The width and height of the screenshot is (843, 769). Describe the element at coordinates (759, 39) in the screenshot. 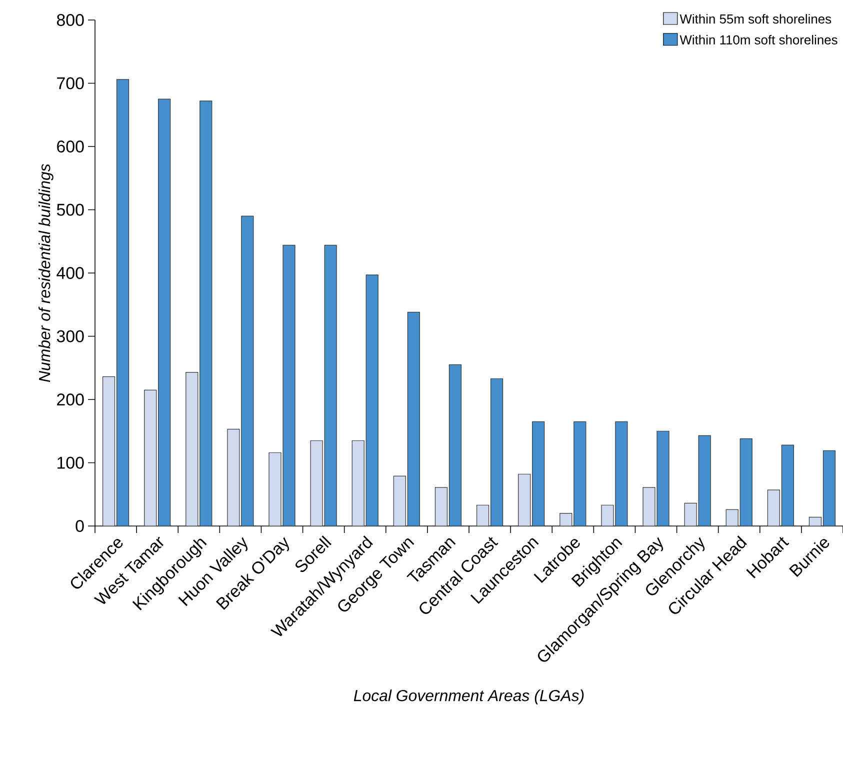

I see `legend-label: Within 110m soft shorelines` at that location.